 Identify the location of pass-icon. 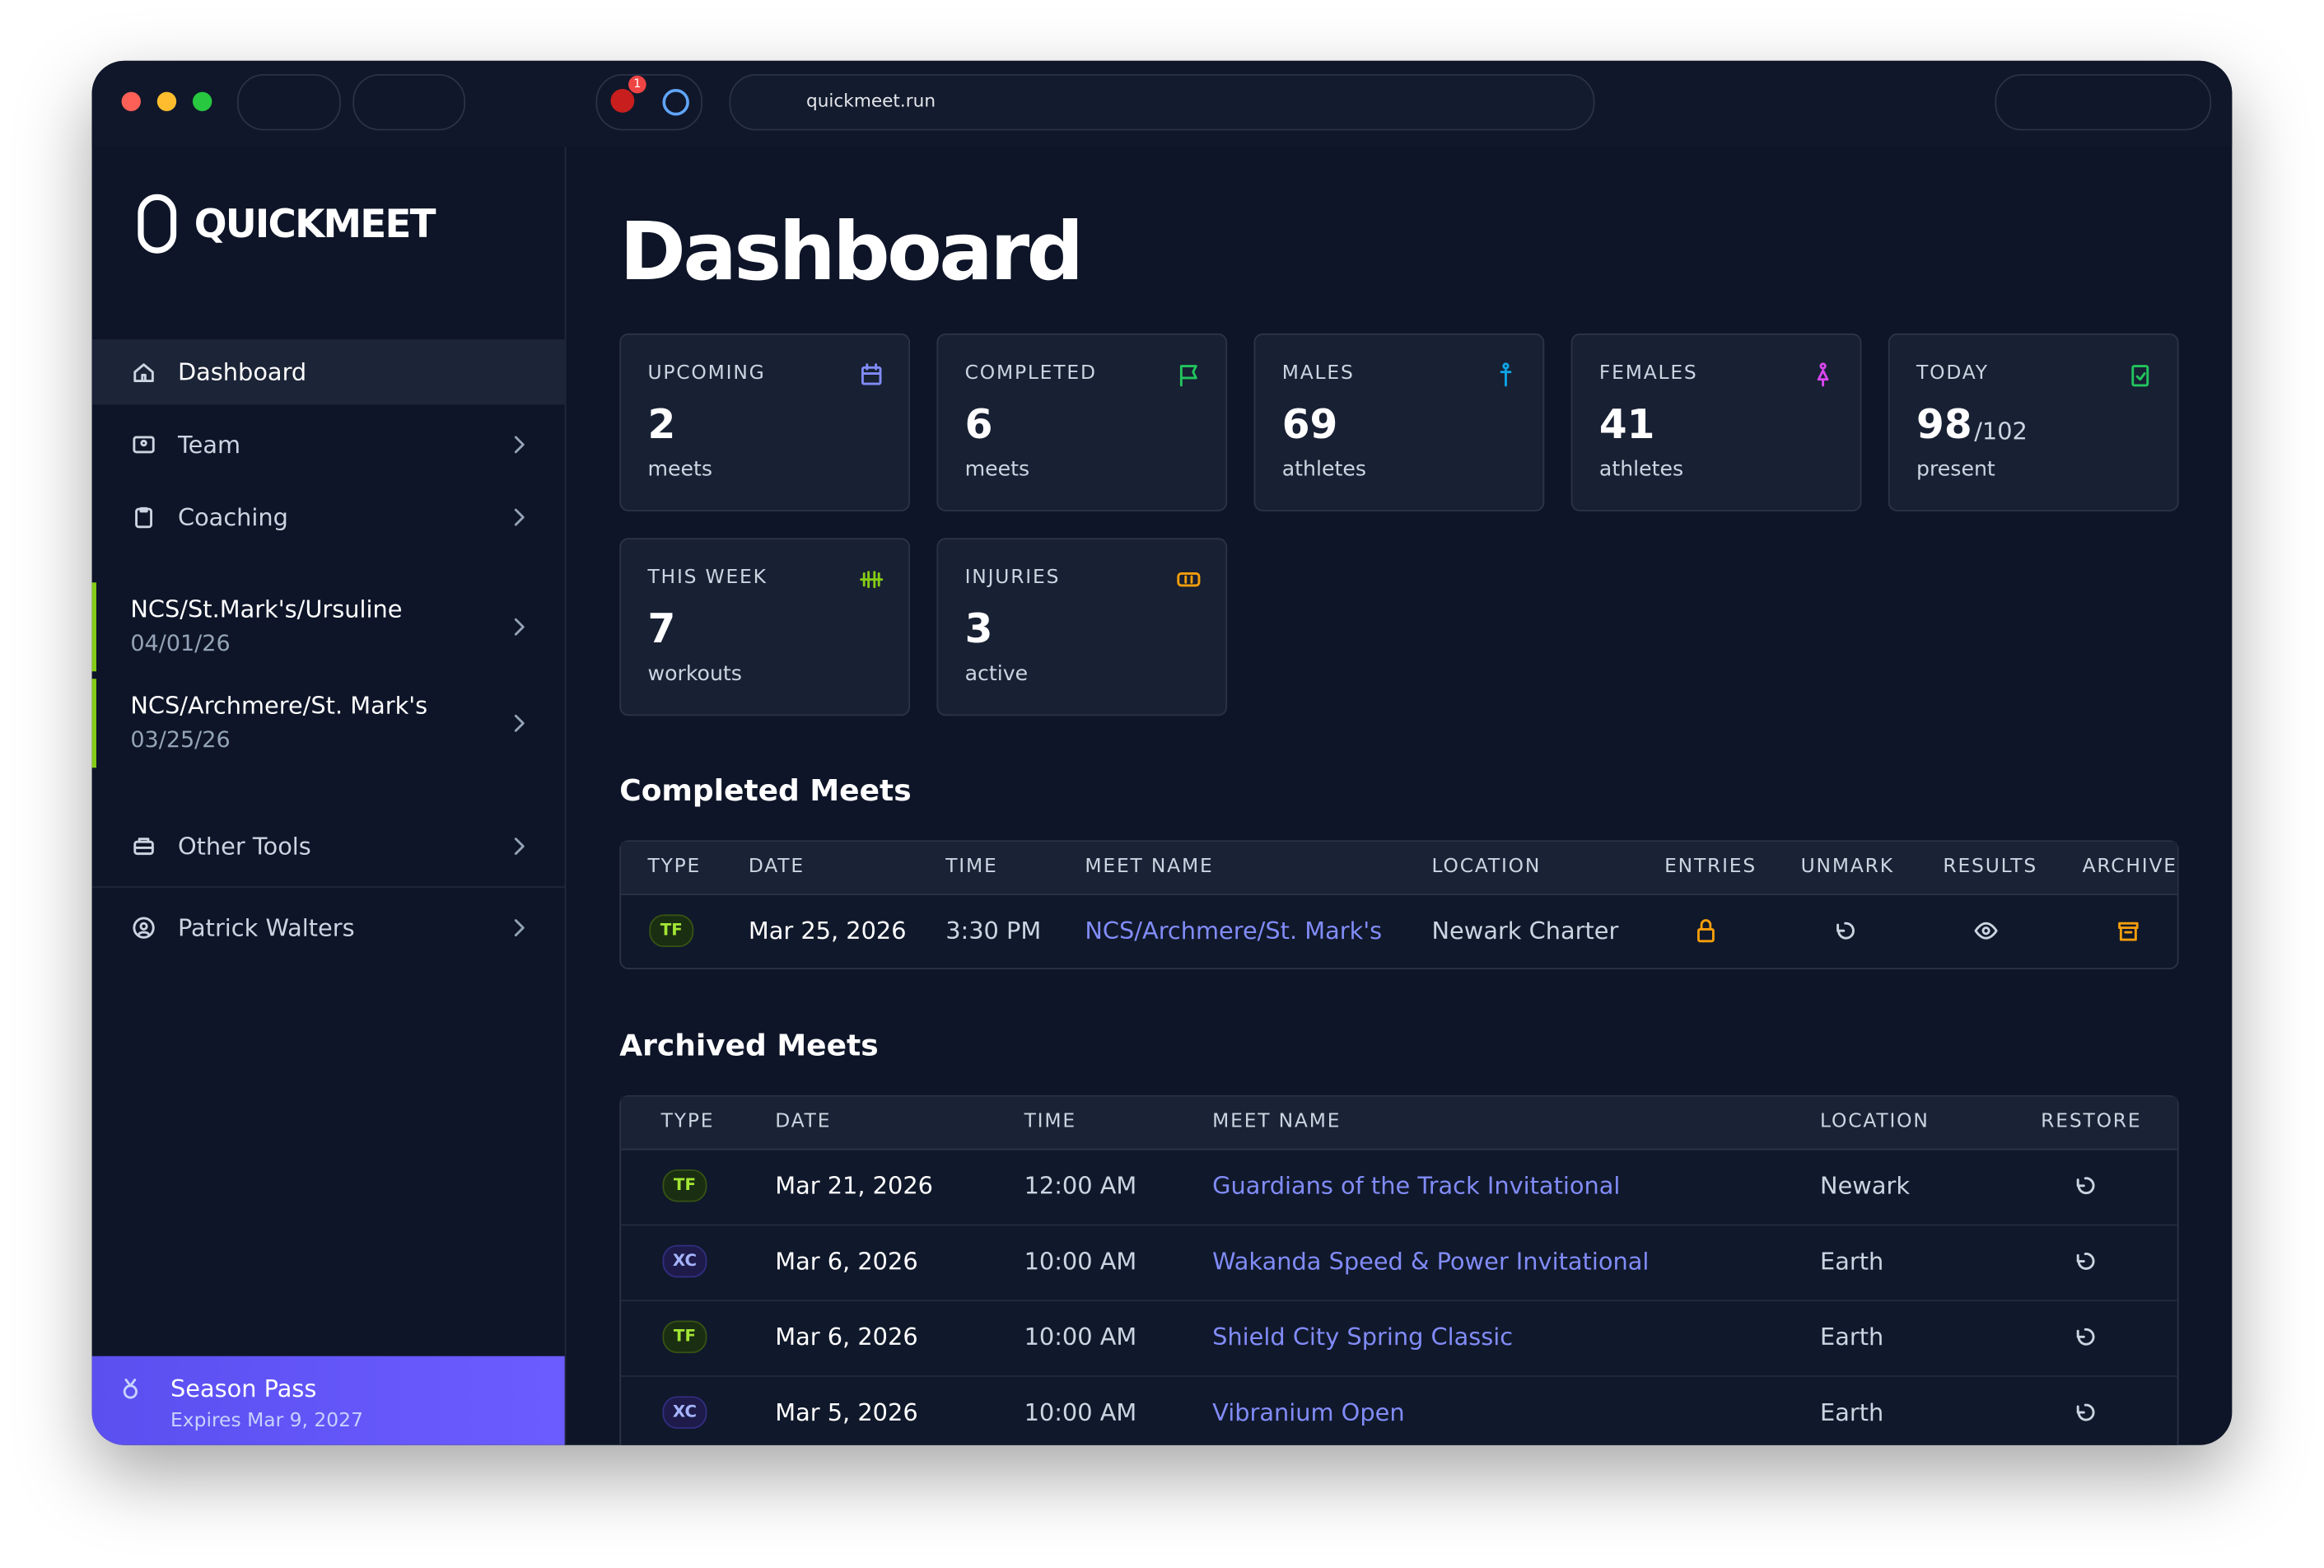
(130, 1388).